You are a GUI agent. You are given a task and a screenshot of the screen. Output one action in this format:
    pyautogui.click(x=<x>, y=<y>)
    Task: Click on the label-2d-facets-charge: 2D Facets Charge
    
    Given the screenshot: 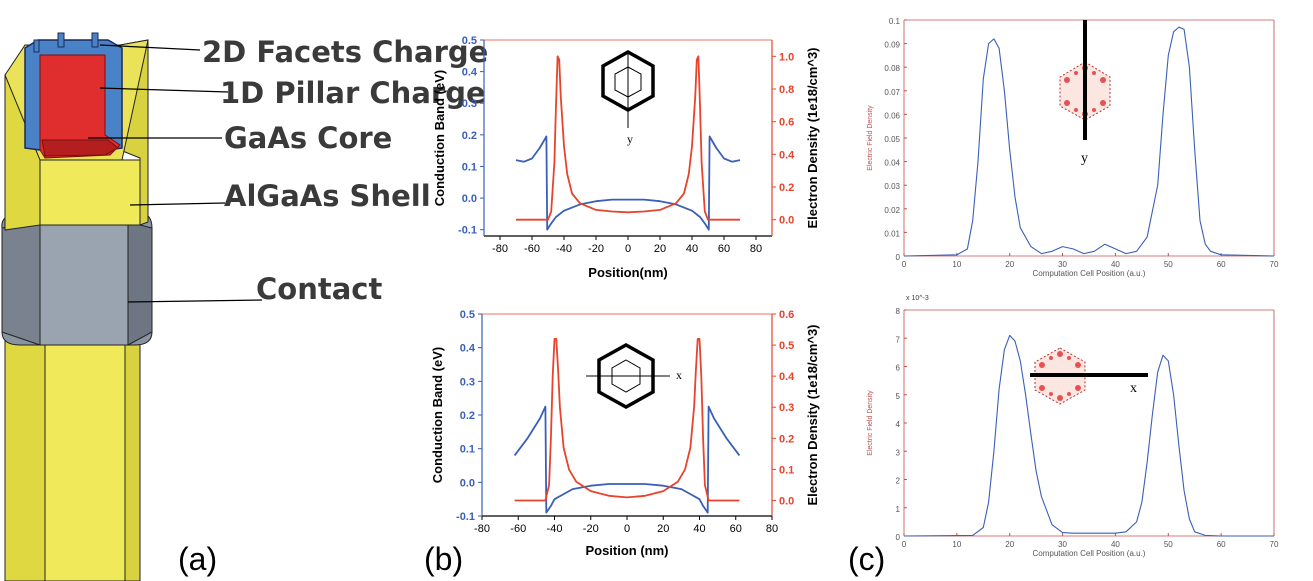 What is the action you would take?
    pyautogui.click(x=345, y=52)
    